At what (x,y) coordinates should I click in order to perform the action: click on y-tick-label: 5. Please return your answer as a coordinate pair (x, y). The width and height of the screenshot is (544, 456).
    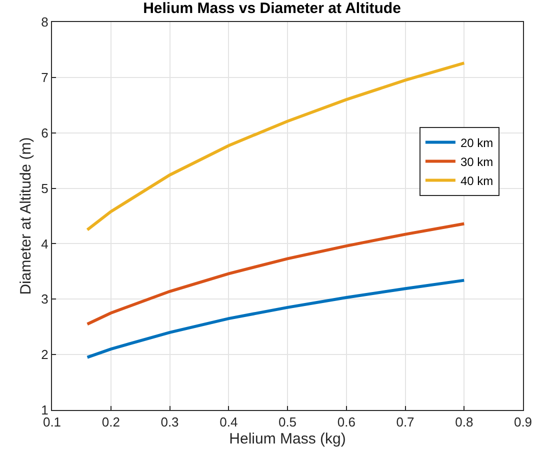
    Looking at the image, I should click on (44, 188).